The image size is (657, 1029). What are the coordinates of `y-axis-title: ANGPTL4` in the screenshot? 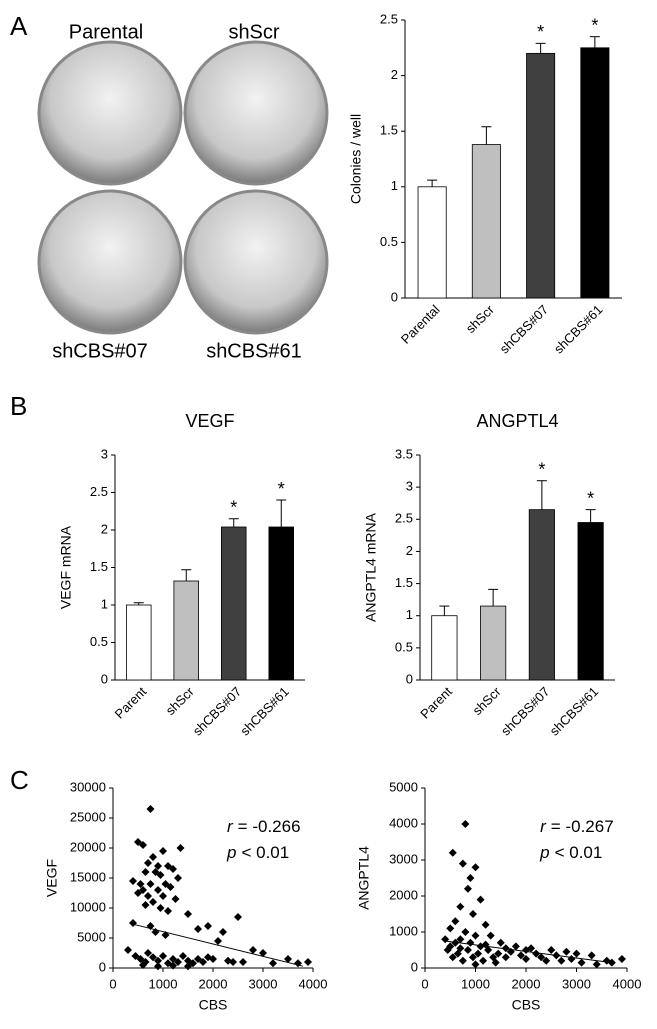 It's located at (364, 878).